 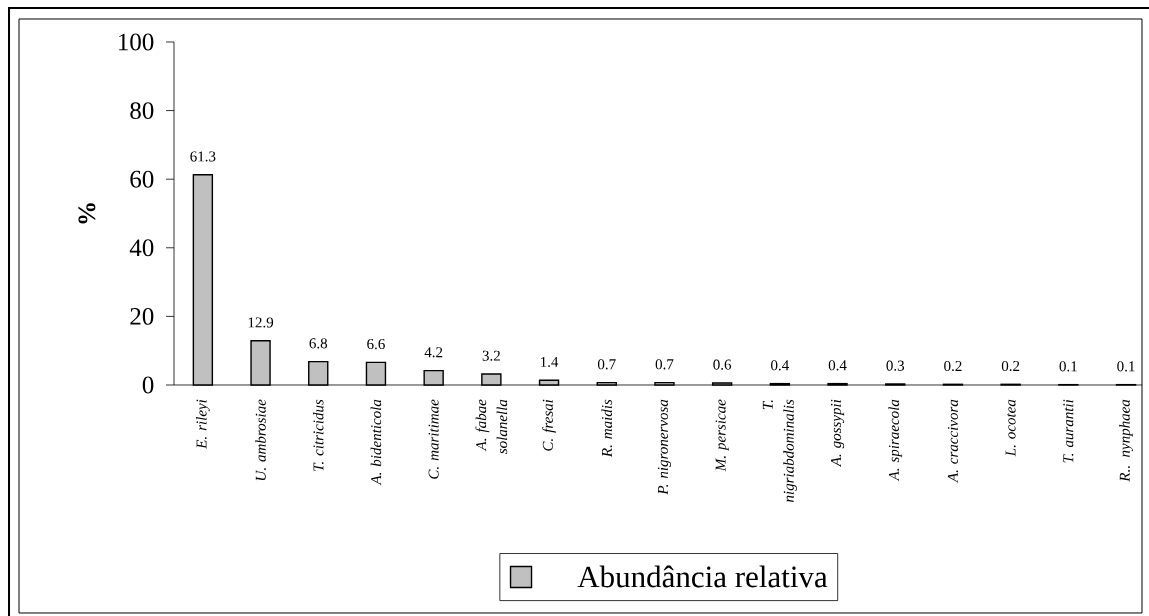 What do you see at coordinates (260, 440) in the screenshot?
I see `x-tick-label: U. ambrosiae` at bounding box center [260, 440].